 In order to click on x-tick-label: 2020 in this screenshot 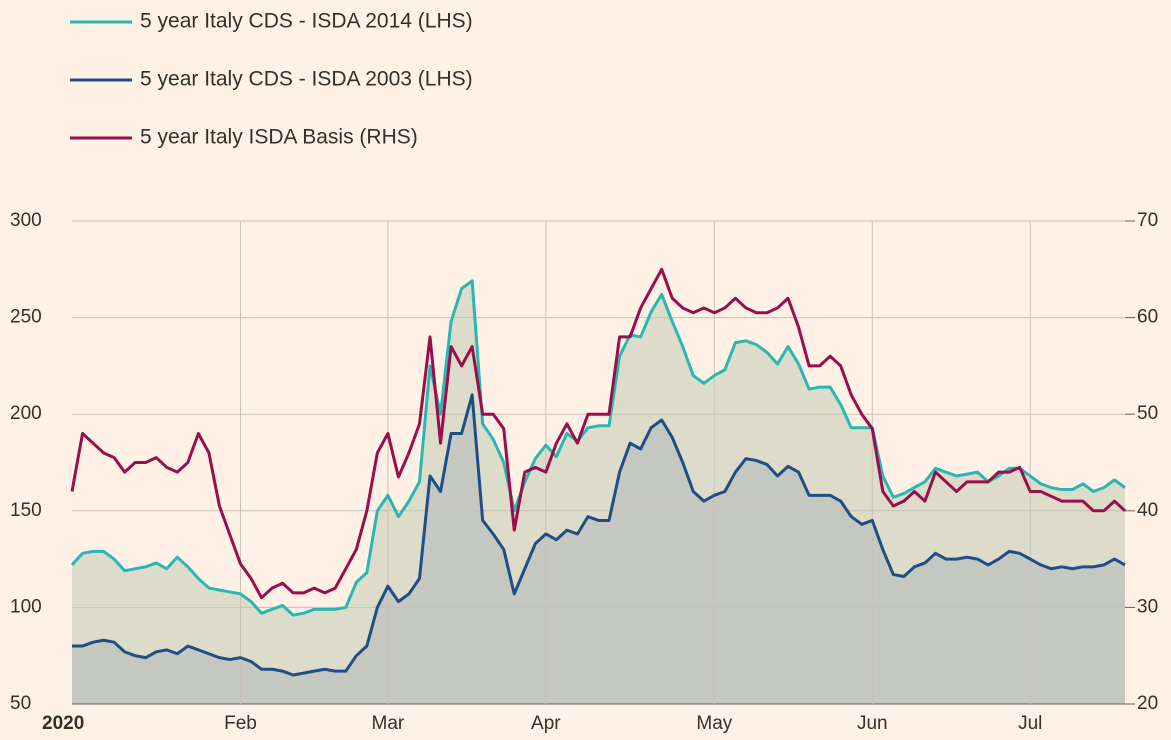, I will do `click(63, 723)`.